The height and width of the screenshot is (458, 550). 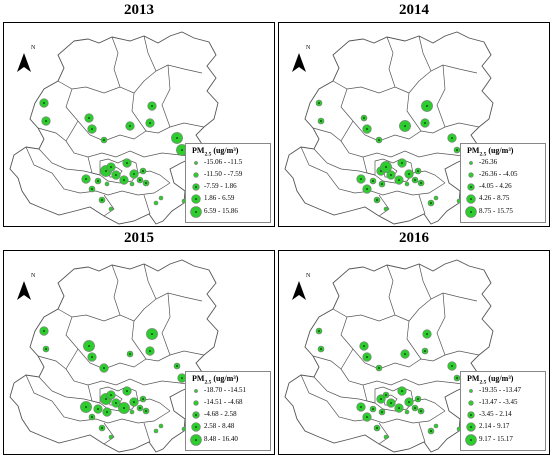 I want to click on legend-item: -7.59 - 1.86, so click(x=229, y=187).